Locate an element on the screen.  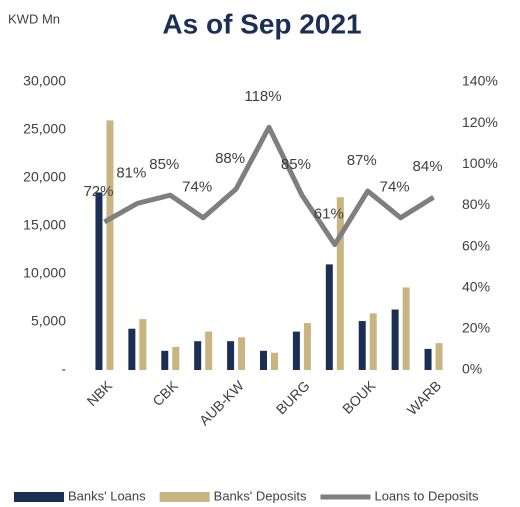
y2-tick-label: 80% is located at coordinates (476, 204).